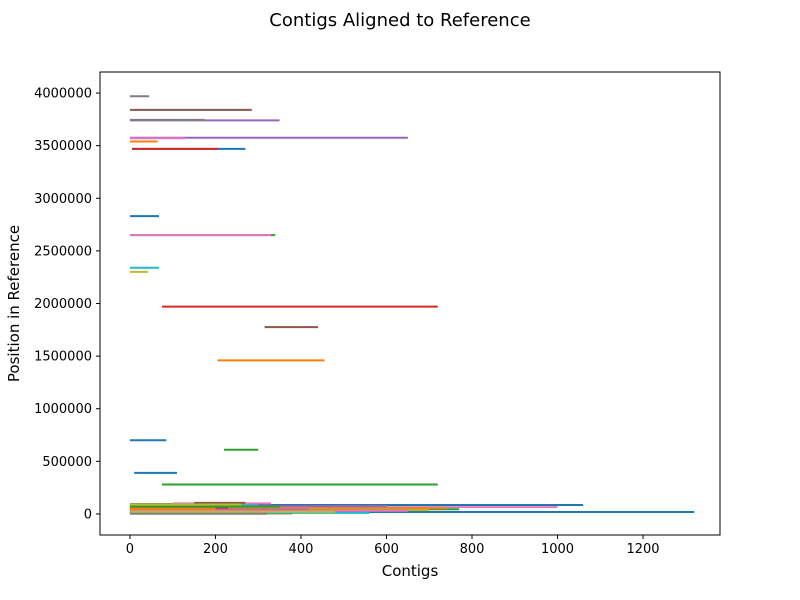  I want to click on x-tick-label: 1000, so click(557, 549).